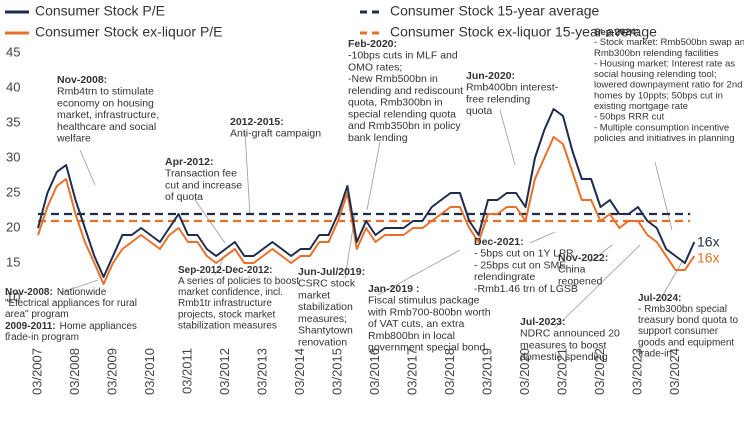 The height and width of the screenshot is (436, 744). Describe the element at coordinates (526, 289) in the screenshot. I see `annotation-line: -Rmb1.46 trn of LGSB` at that location.